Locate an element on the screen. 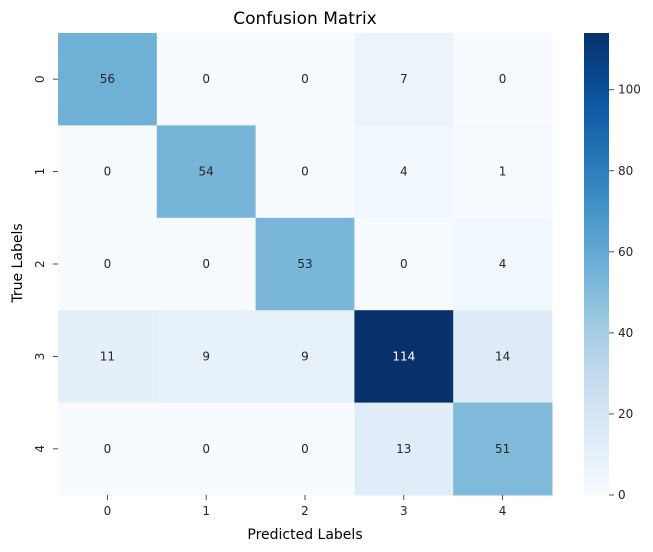 This screenshot has height=552, width=653. cell-value-label: 1 is located at coordinates (503, 172).